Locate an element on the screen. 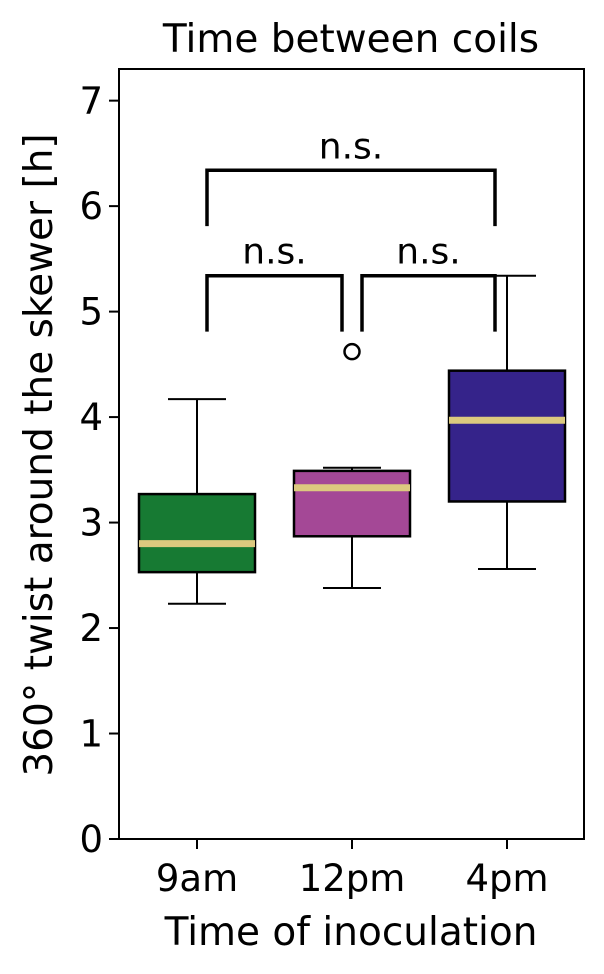 The height and width of the screenshot is (974, 604). y-tick-label: 4 is located at coordinates (91, 417).